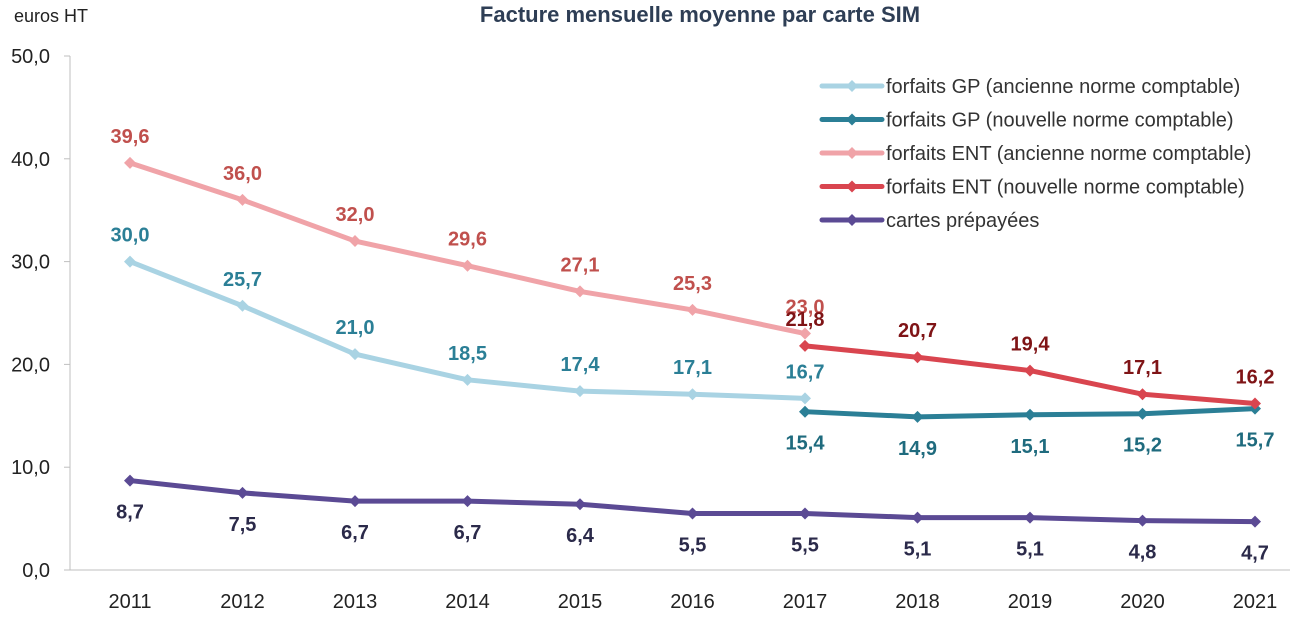 The width and height of the screenshot is (1300, 626). I want to click on y-tick-label: 10,0, so click(30, 468).